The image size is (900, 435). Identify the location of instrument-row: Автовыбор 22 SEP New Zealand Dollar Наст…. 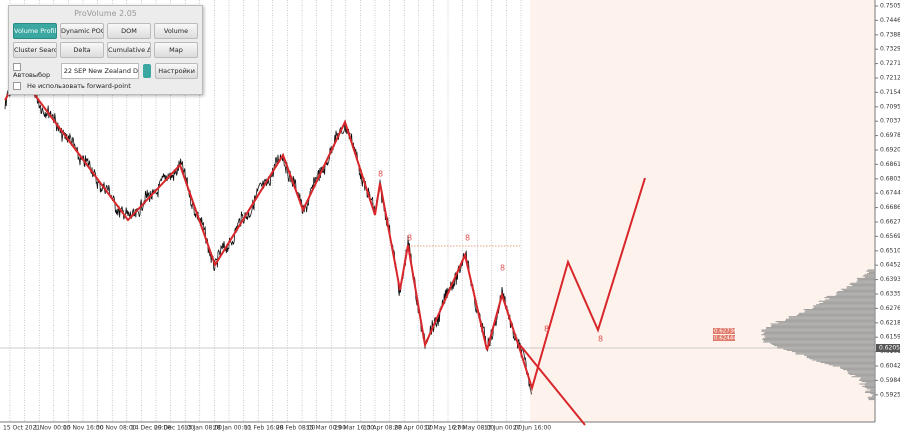
(105, 69).